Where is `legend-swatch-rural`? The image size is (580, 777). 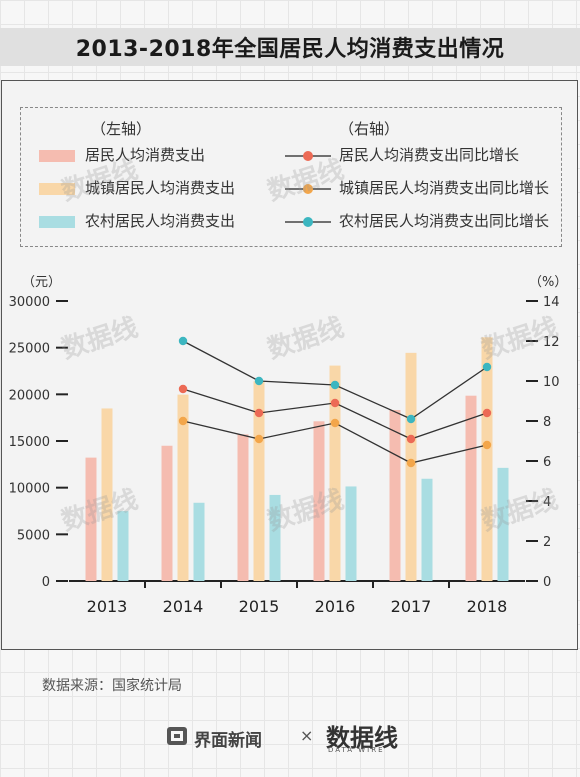 legend-swatch-rural is located at coordinates (57, 222).